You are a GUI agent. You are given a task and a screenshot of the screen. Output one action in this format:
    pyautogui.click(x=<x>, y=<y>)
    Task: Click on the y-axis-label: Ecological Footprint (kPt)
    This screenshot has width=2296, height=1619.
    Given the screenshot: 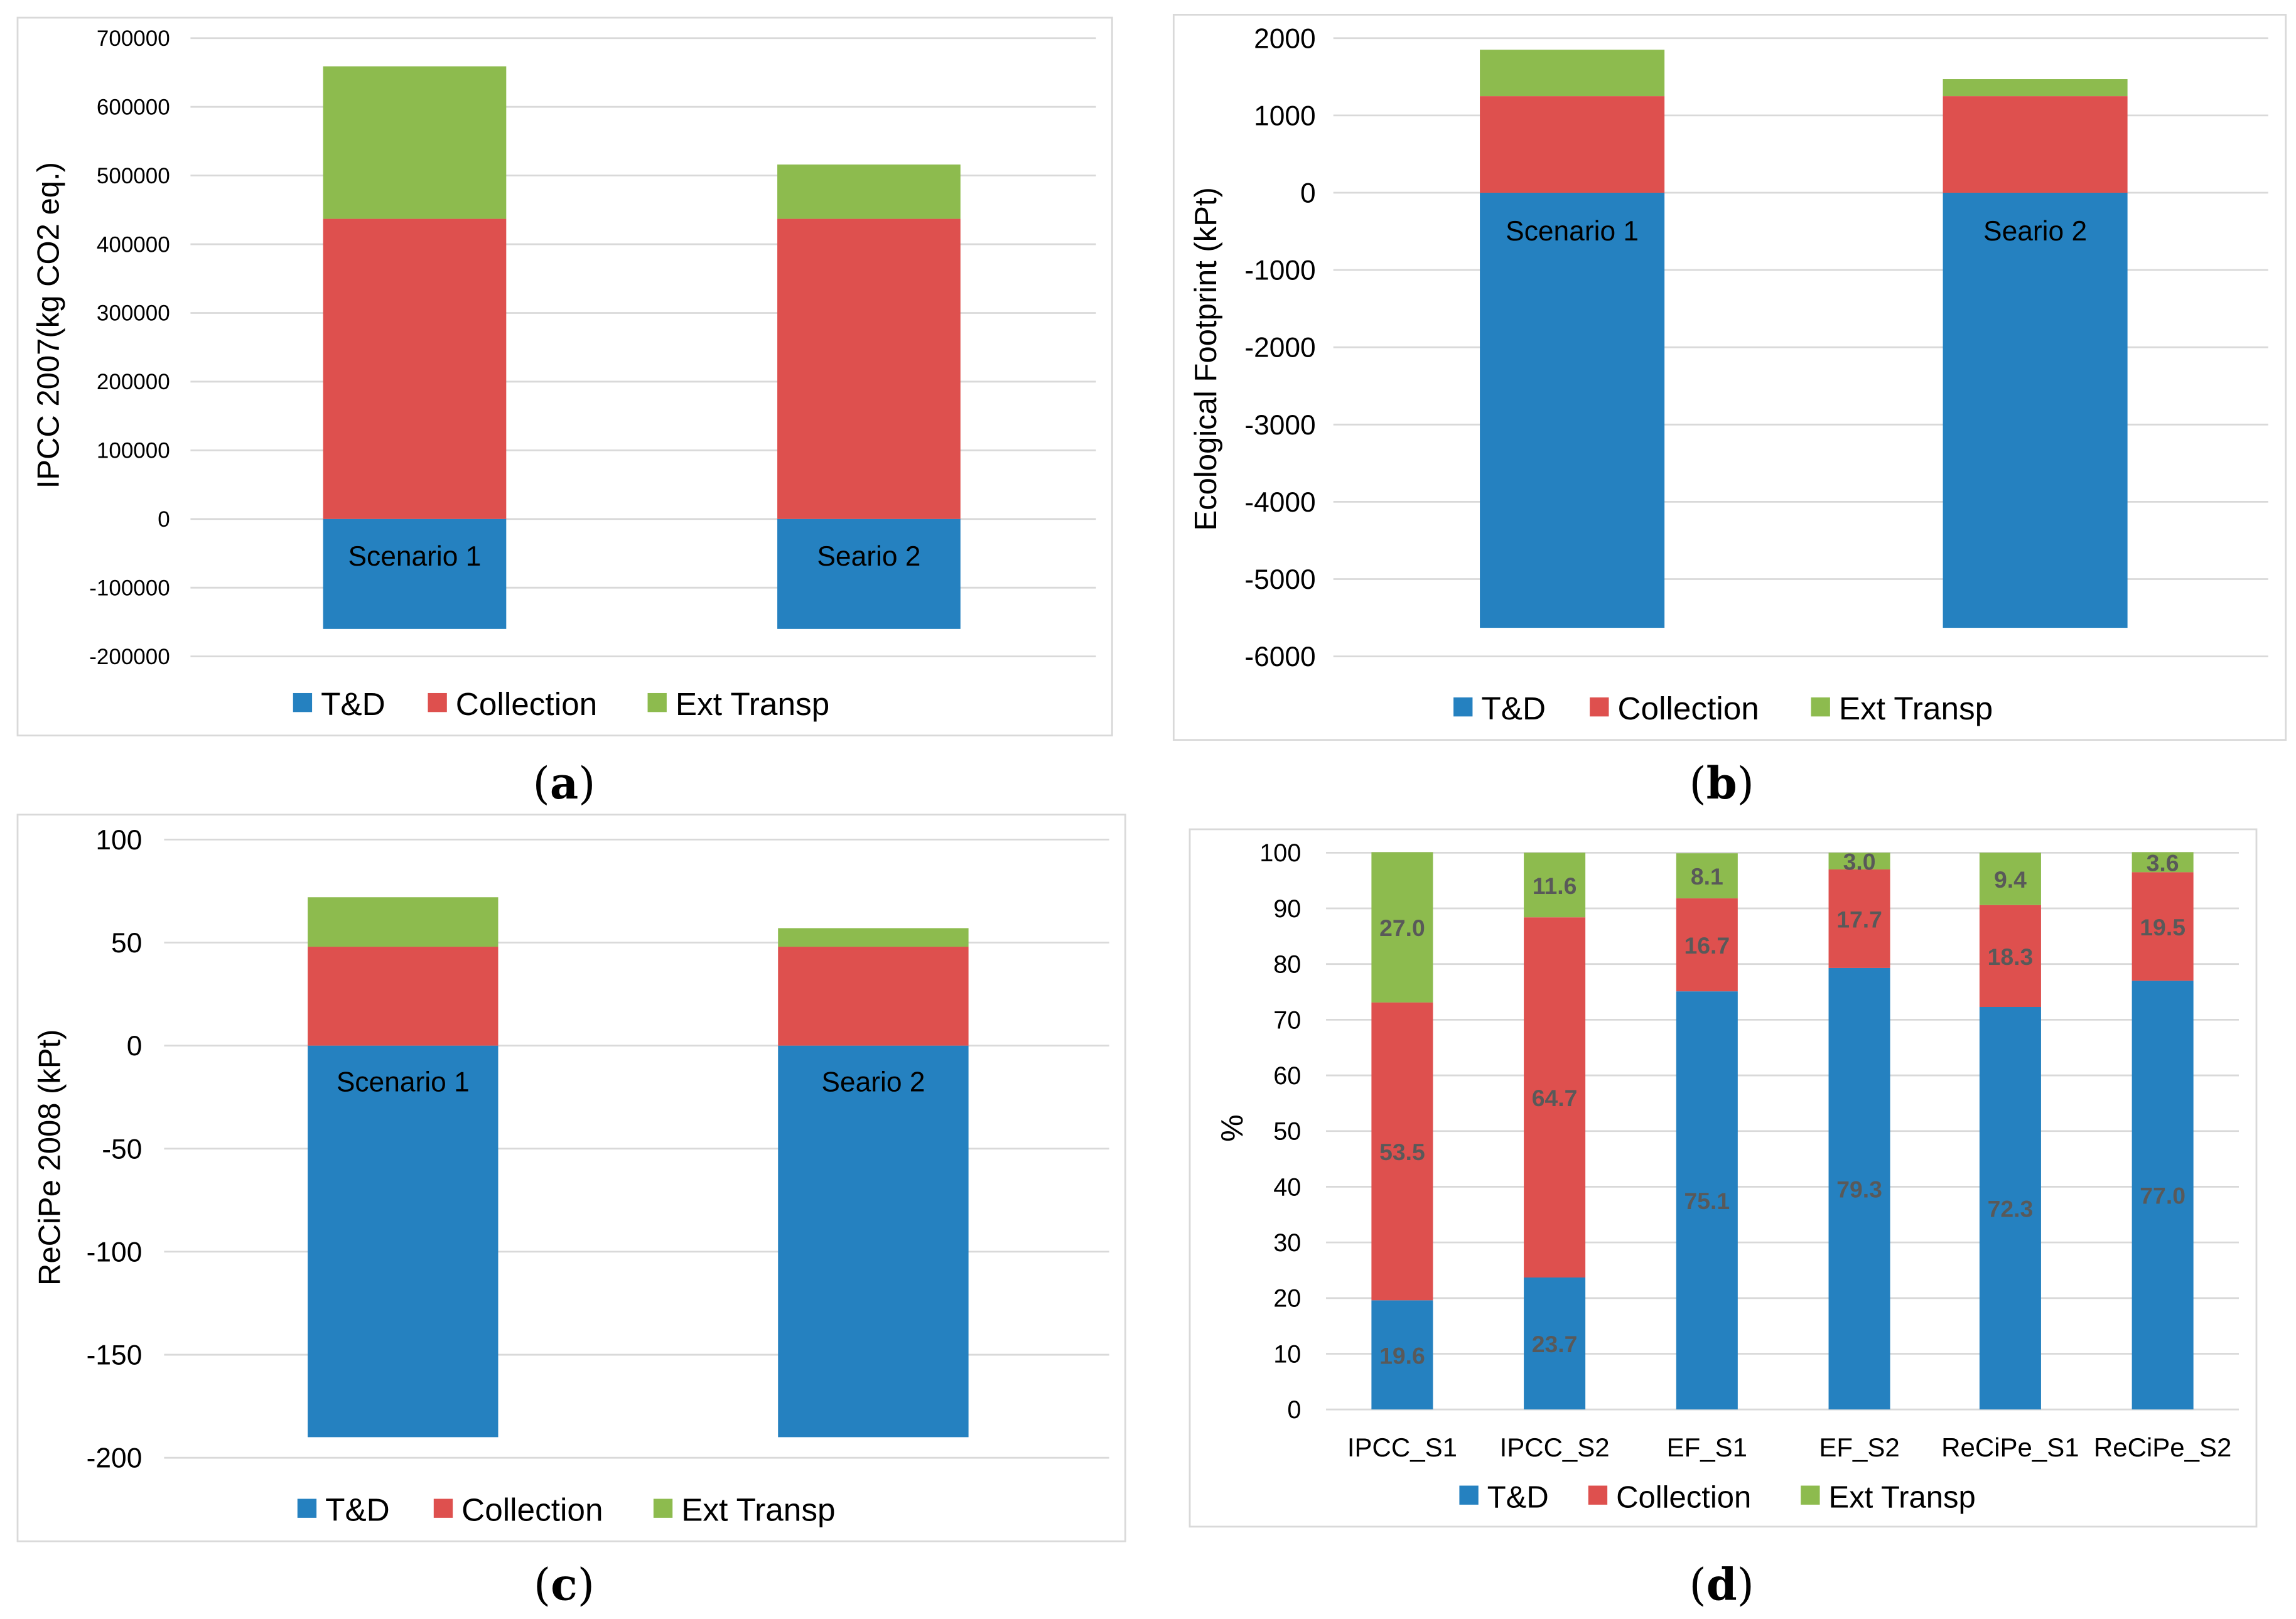 What is the action you would take?
    pyautogui.click(x=1206, y=359)
    